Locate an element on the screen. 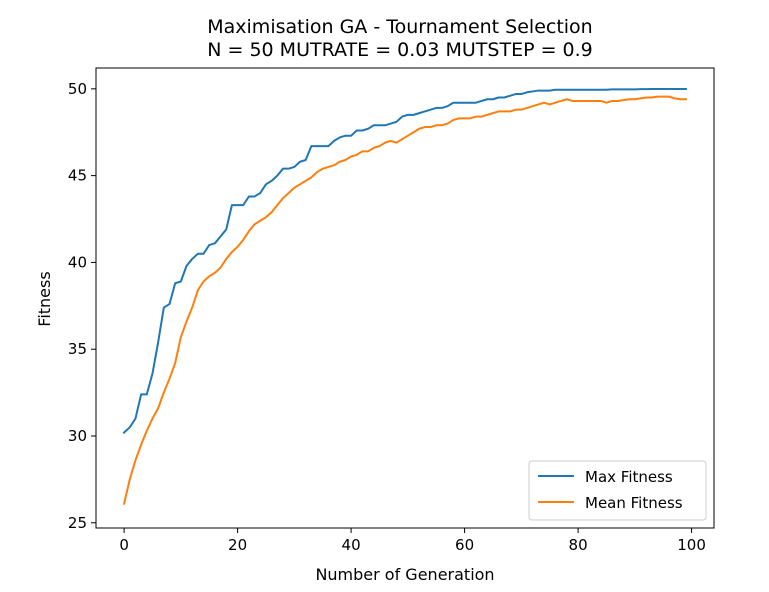 The image size is (769, 592). chart-subtitle: N = 50 MUTRATE = 0.03 MUTSTEP = 0.9 is located at coordinates (400, 50).